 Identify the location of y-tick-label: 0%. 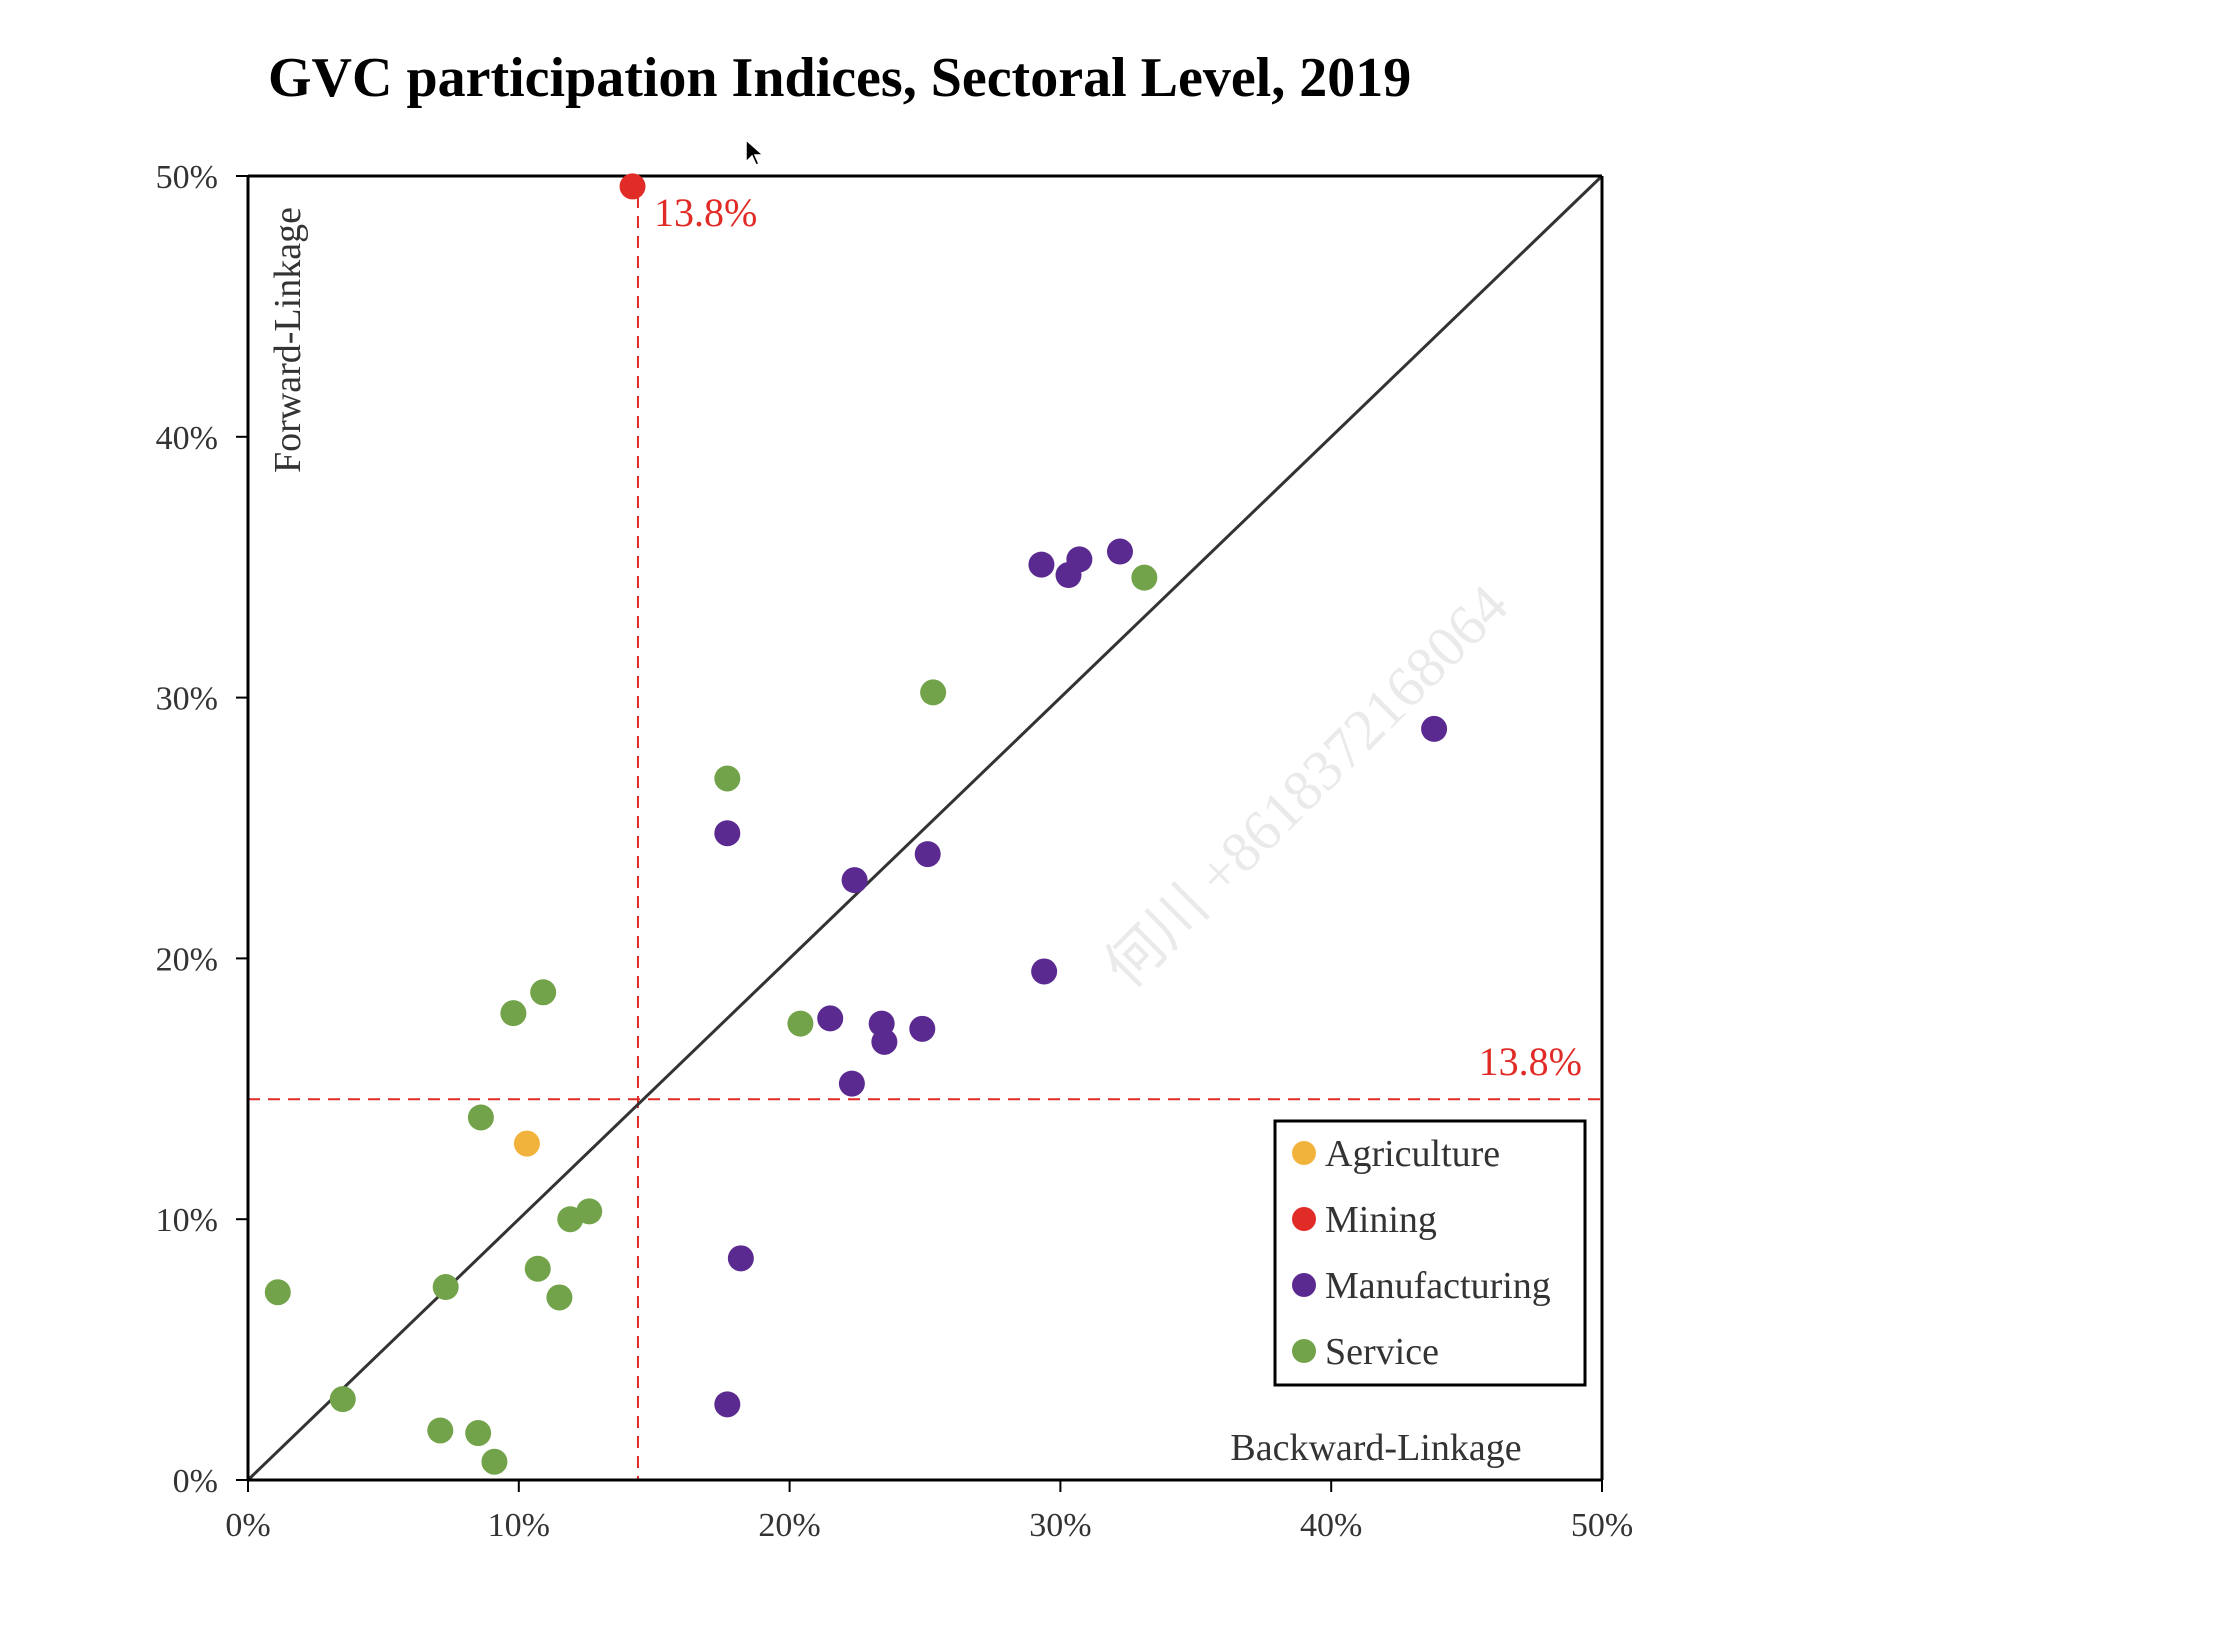
(195, 1481).